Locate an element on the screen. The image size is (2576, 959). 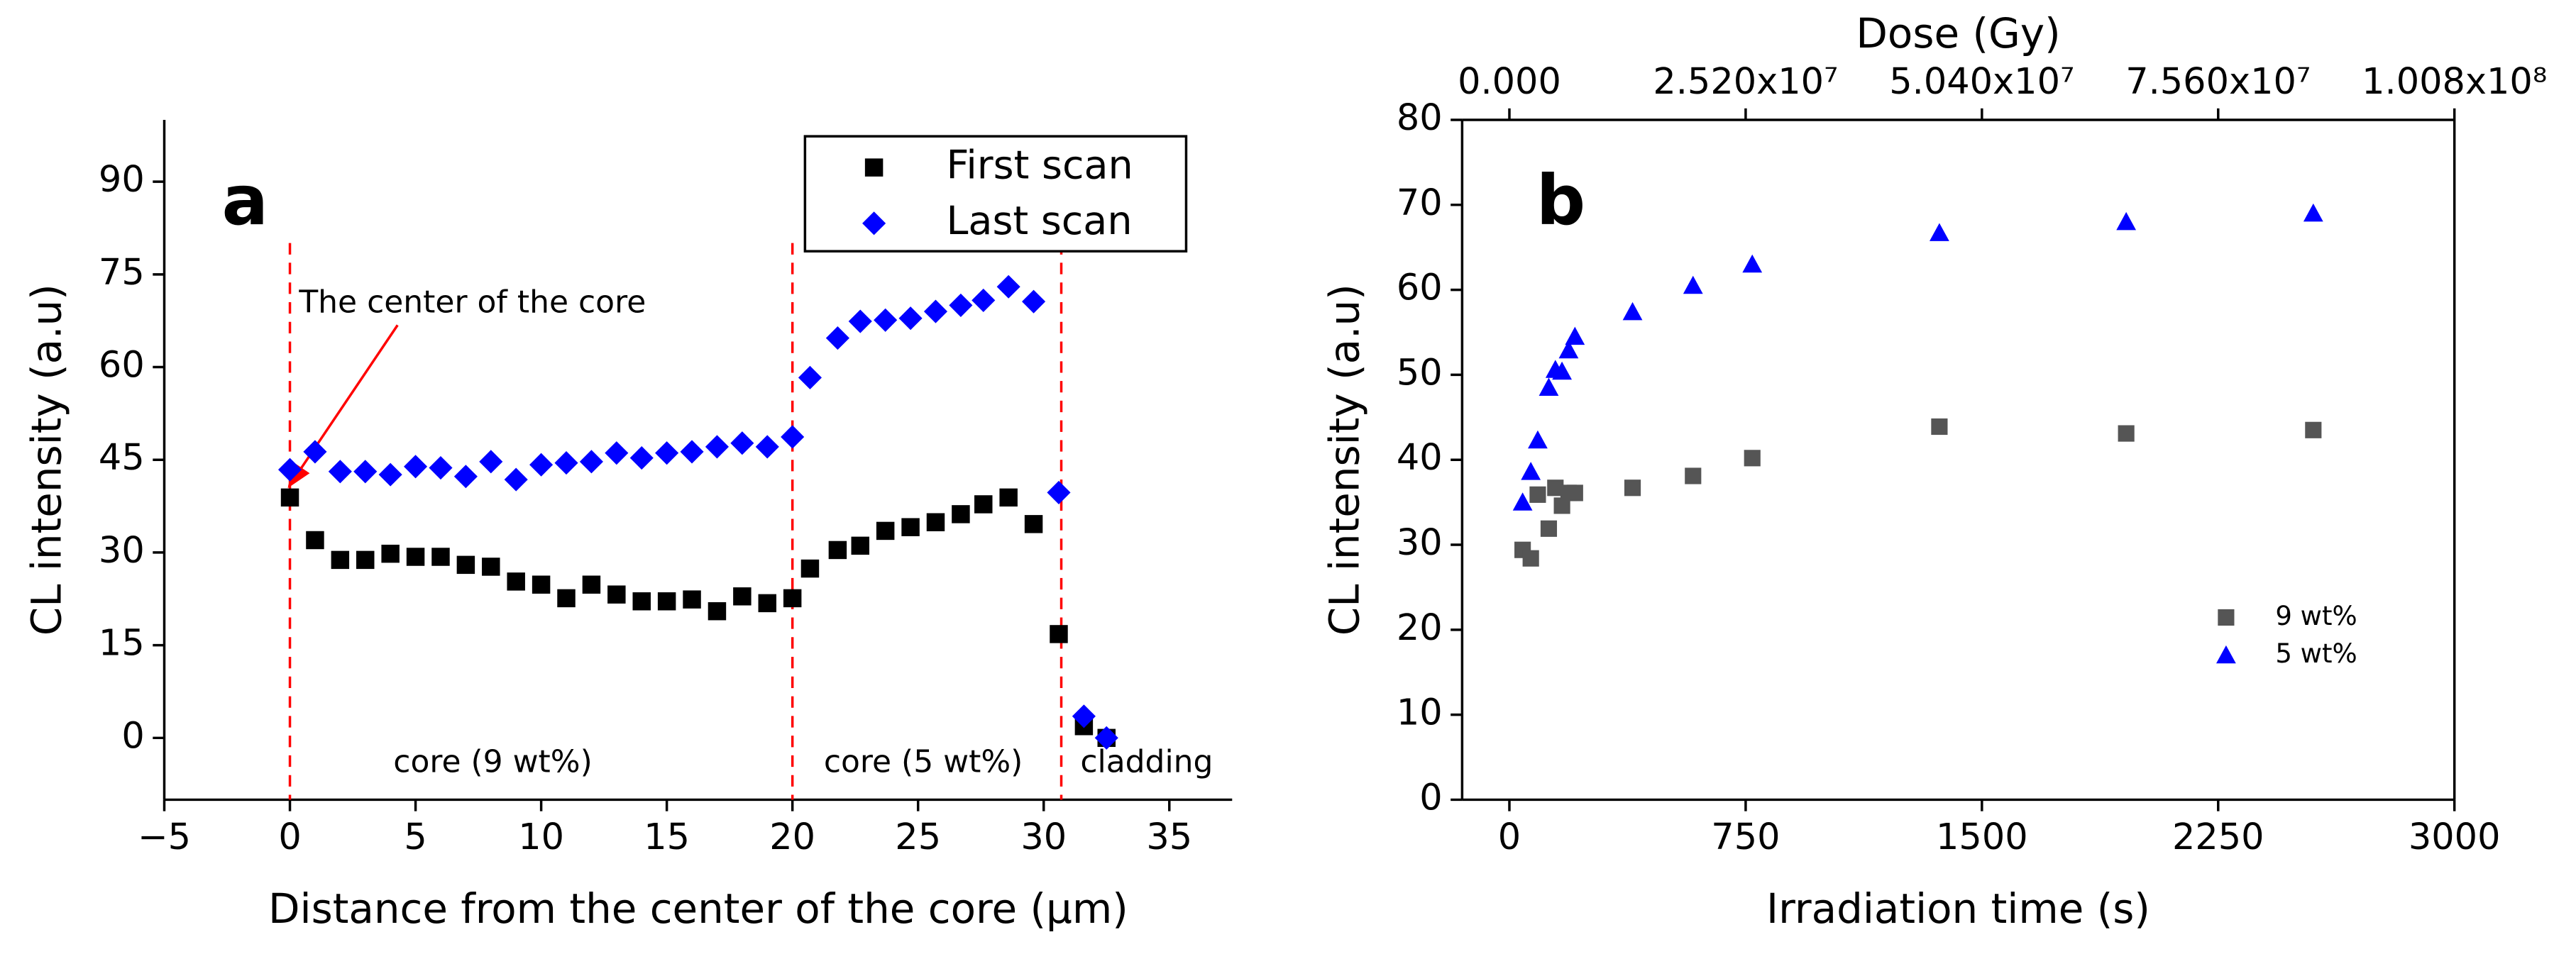
x-tick-label: 10 is located at coordinates (541, 837).